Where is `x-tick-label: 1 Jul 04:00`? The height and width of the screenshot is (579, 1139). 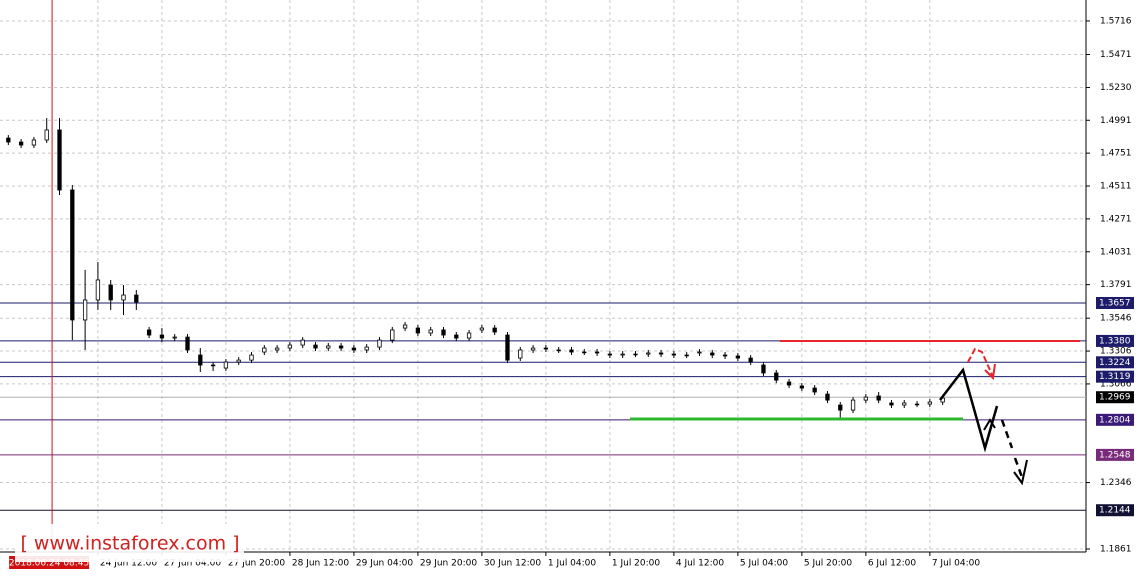 x-tick-label: 1 Jul 04:00 is located at coordinates (572, 564).